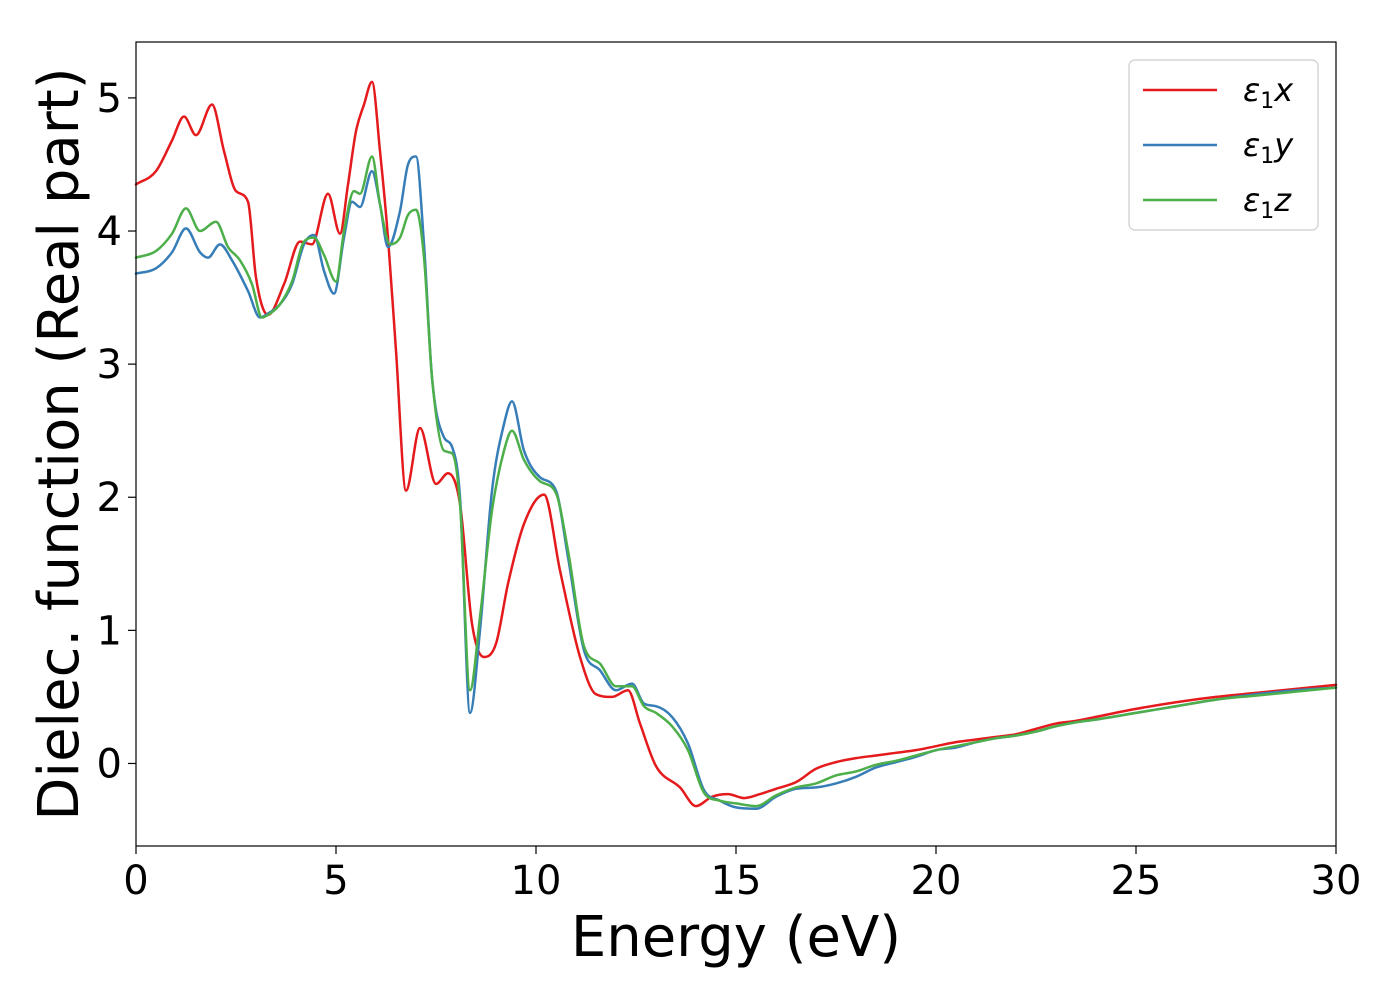 The width and height of the screenshot is (1400, 1000). What do you see at coordinates (109, 764) in the screenshot?
I see `y-tick-label: 0` at bounding box center [109, 764].